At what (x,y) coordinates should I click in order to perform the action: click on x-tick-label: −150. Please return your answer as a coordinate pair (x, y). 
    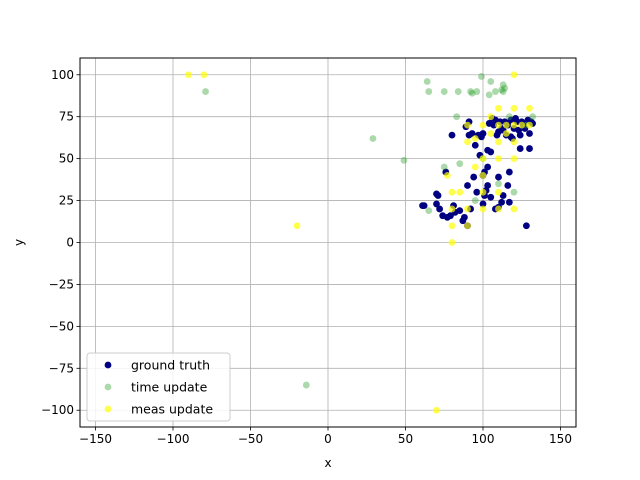
    Looking at the image, I should click on (95, 439).